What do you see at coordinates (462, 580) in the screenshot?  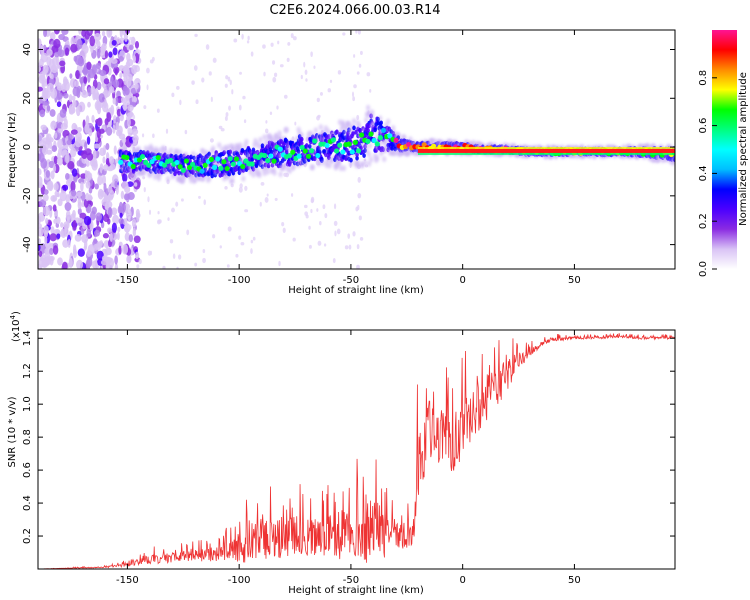 I see `snr-x-tick-label: 0` at bounding box center [462, 580].